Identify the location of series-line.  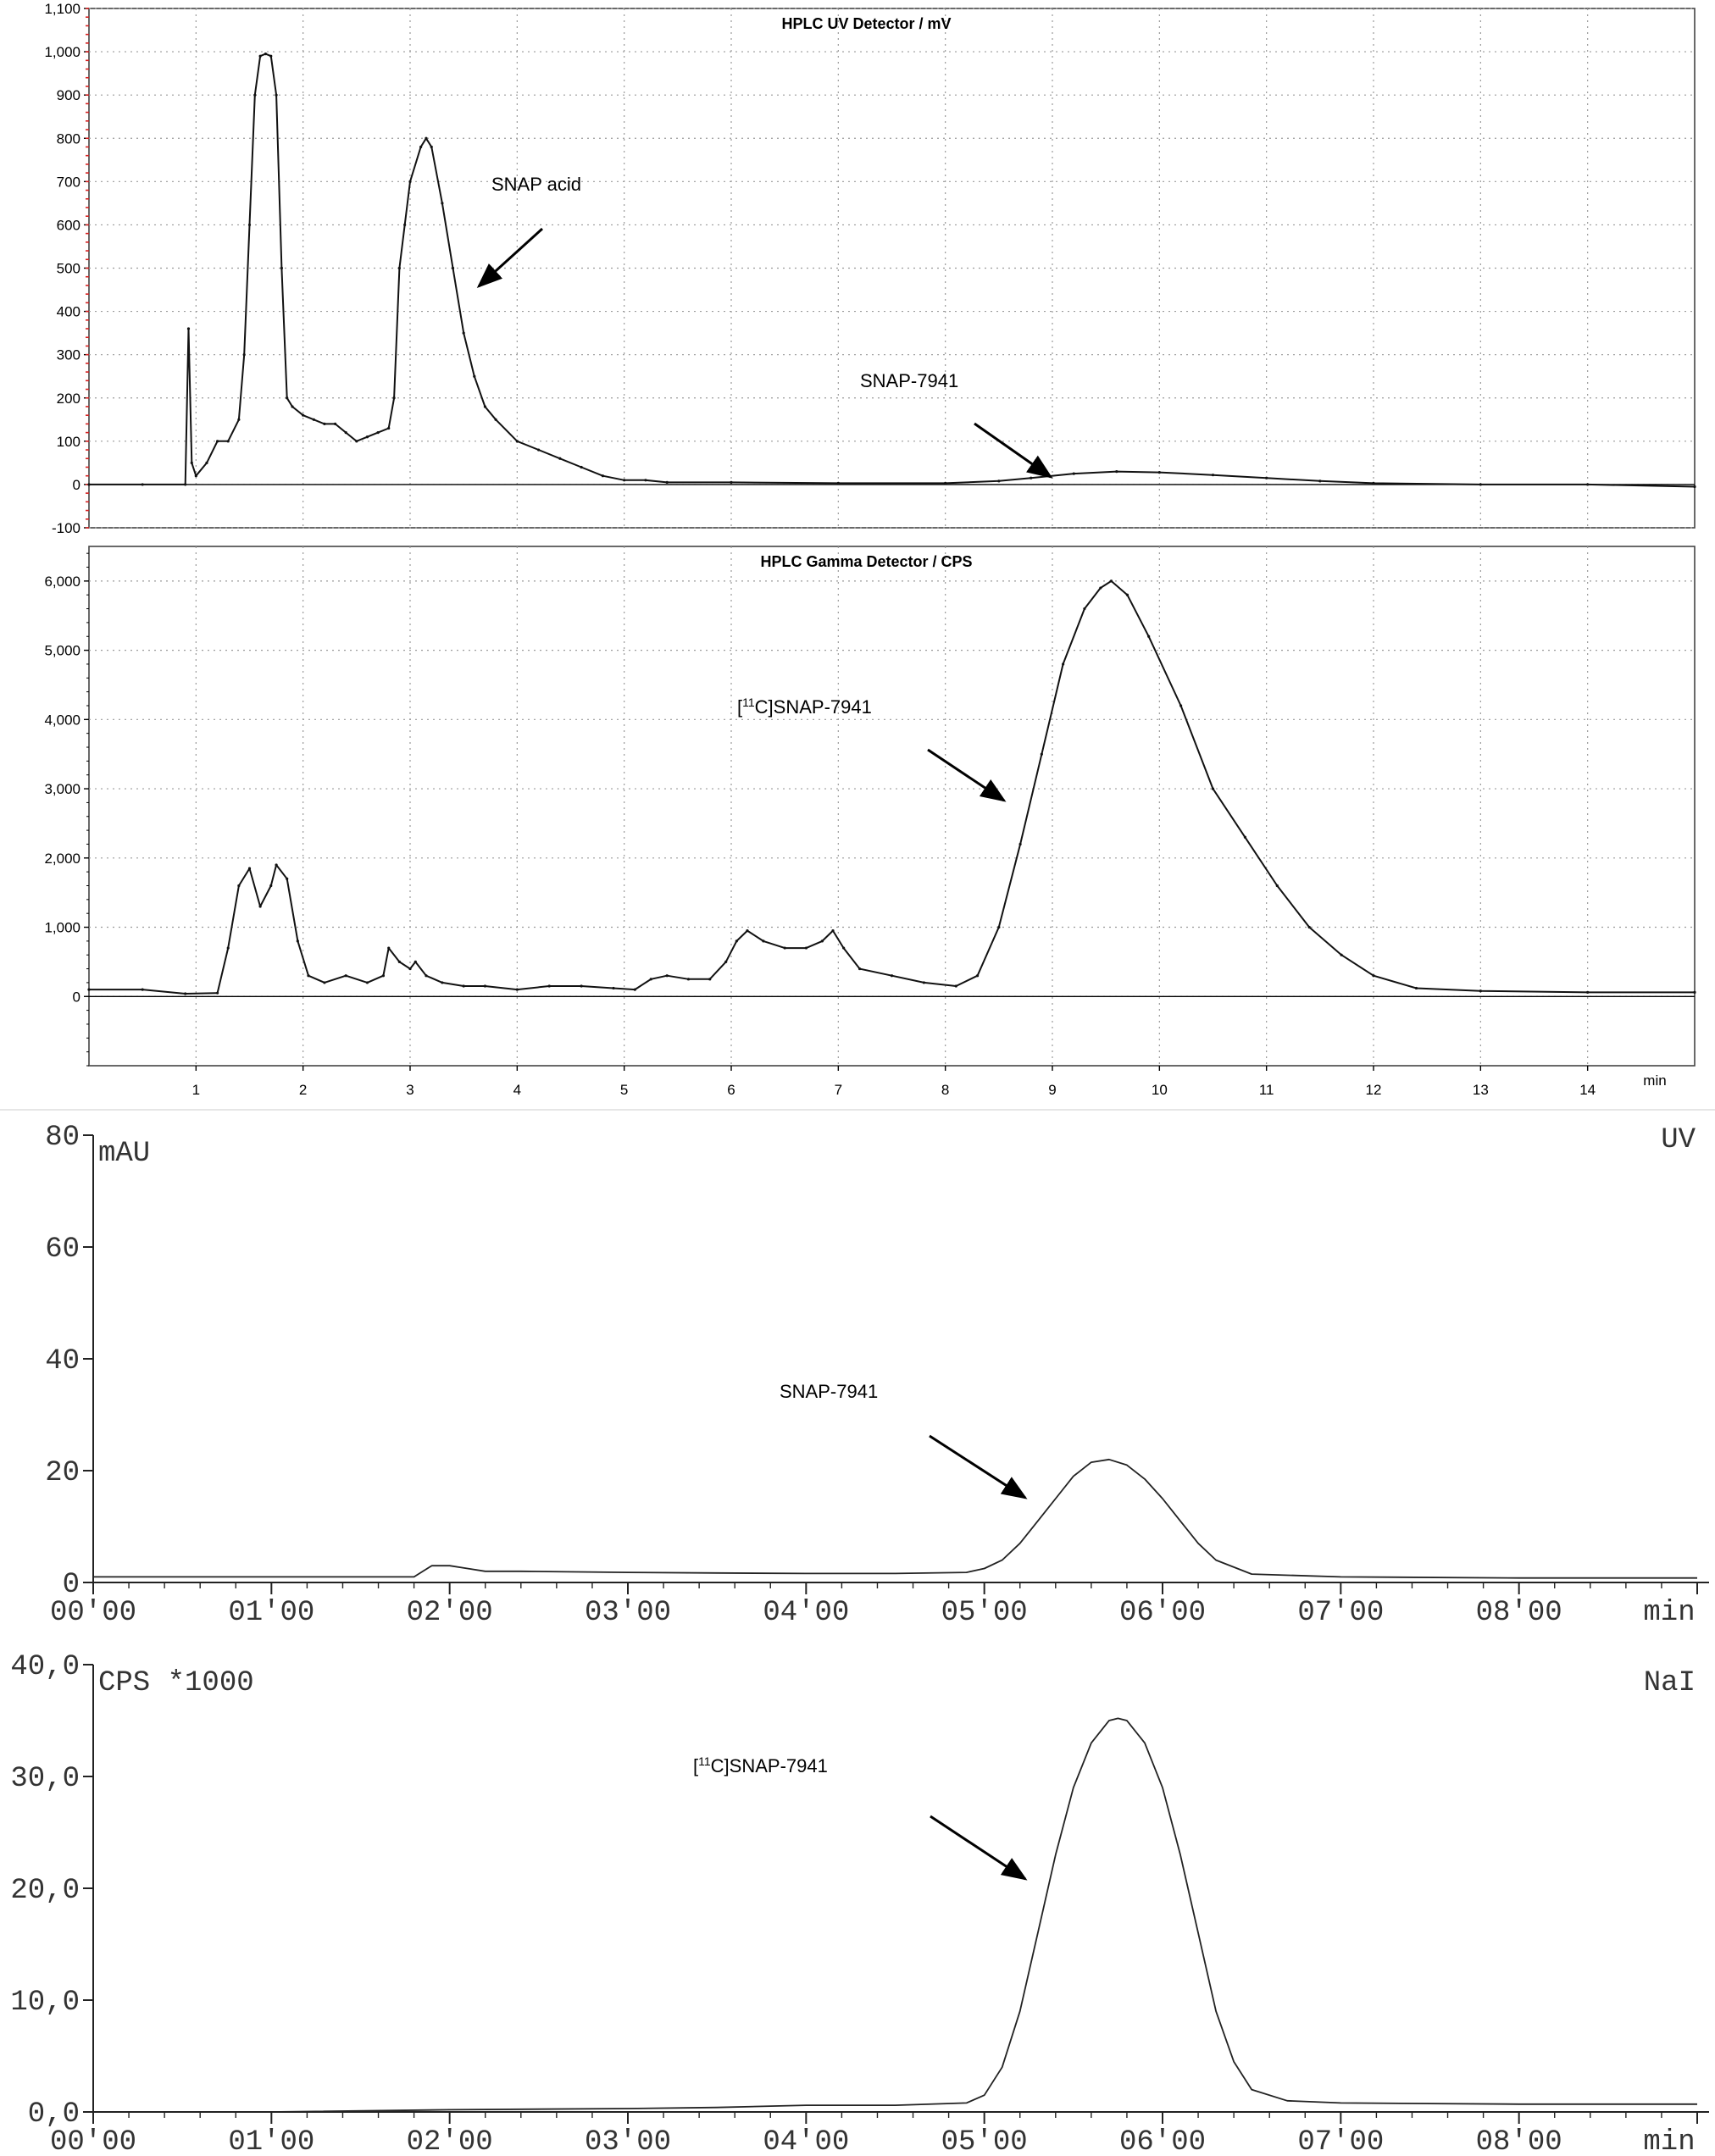
(895, 1518).